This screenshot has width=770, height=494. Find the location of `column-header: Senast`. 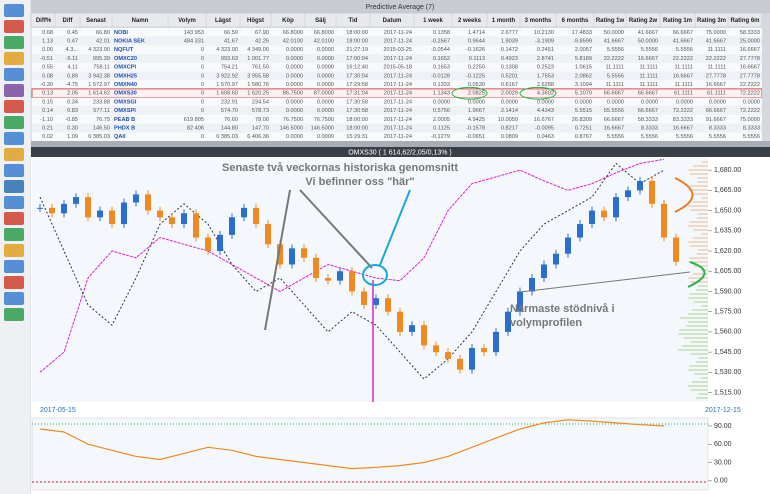

column-header: Senast is located at coordinates (96, 21).